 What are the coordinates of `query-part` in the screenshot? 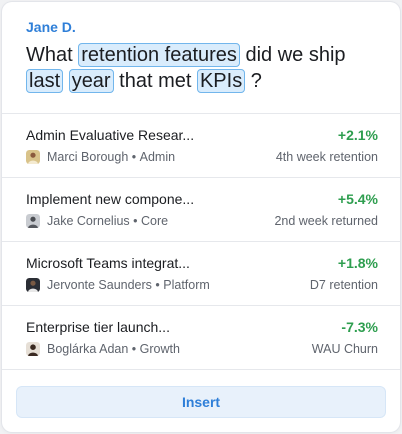 It's located at (66, 81).